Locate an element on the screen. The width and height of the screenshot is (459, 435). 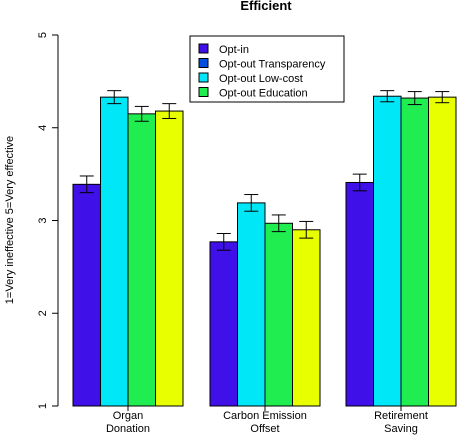
y-tick-label: 4 is located at coordinates (43, 128).